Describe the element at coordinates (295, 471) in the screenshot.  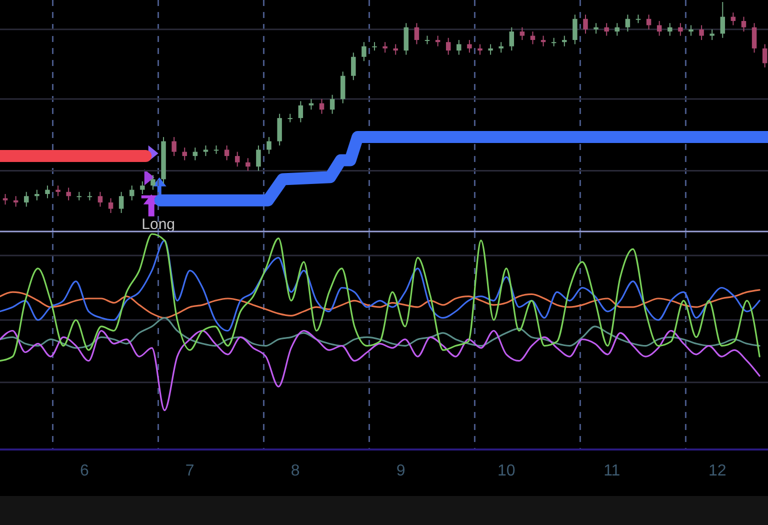
I see `x-tick-label: 8` at that location.